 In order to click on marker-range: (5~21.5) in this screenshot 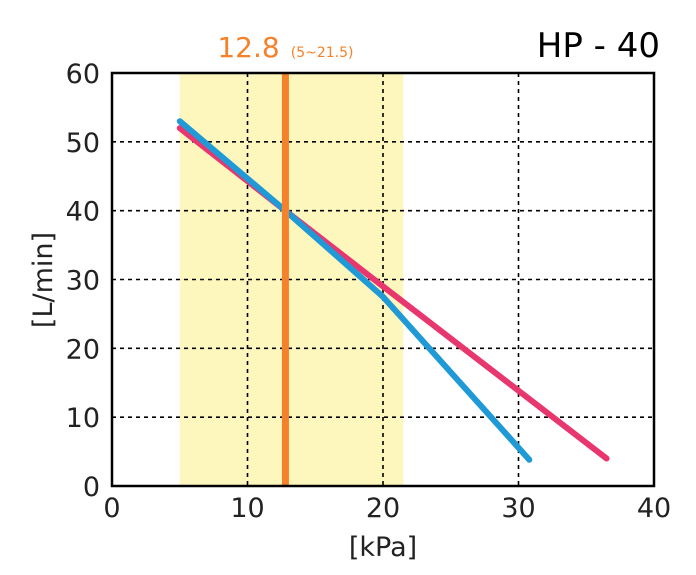, I will do `click(322, 53)`.